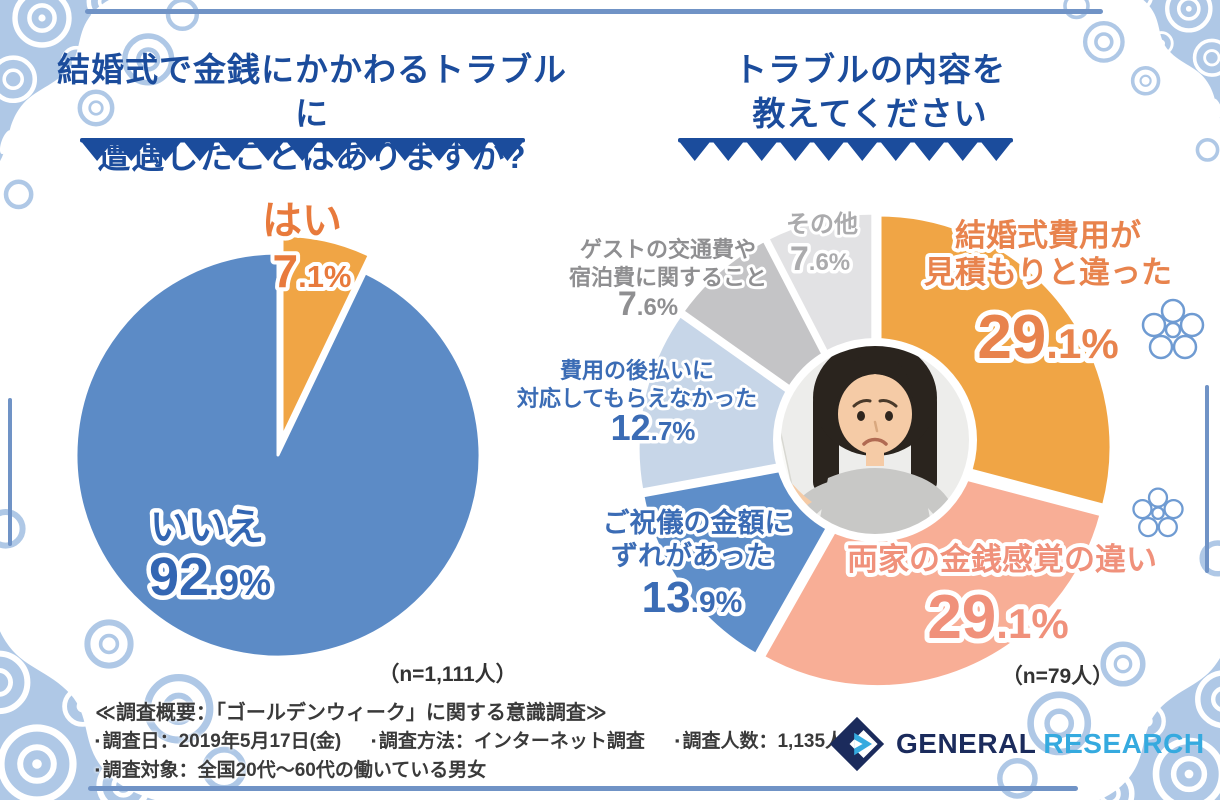  What do you see at coordinates (692, 555) in the screenshot?
I see `label-gift-money-2: ずれがあった` at bounding box center [692, 555].